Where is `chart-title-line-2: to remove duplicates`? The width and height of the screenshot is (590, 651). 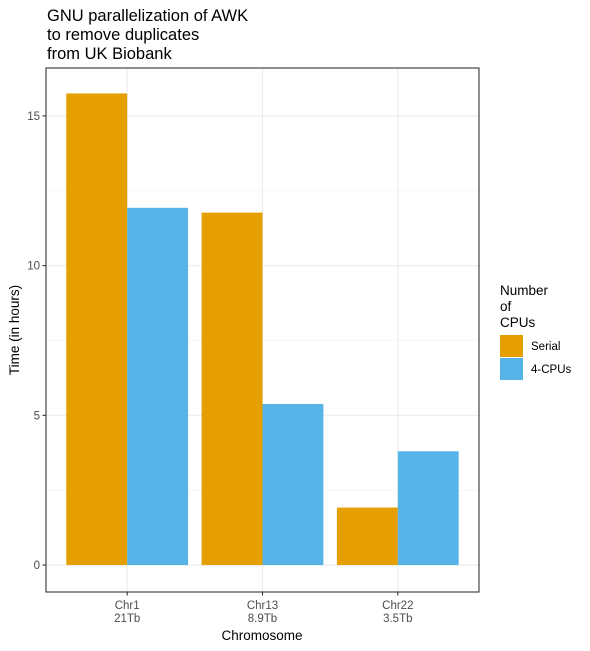 chart-title-line-2: to remove duplicates is located at coordinates (123, 35).